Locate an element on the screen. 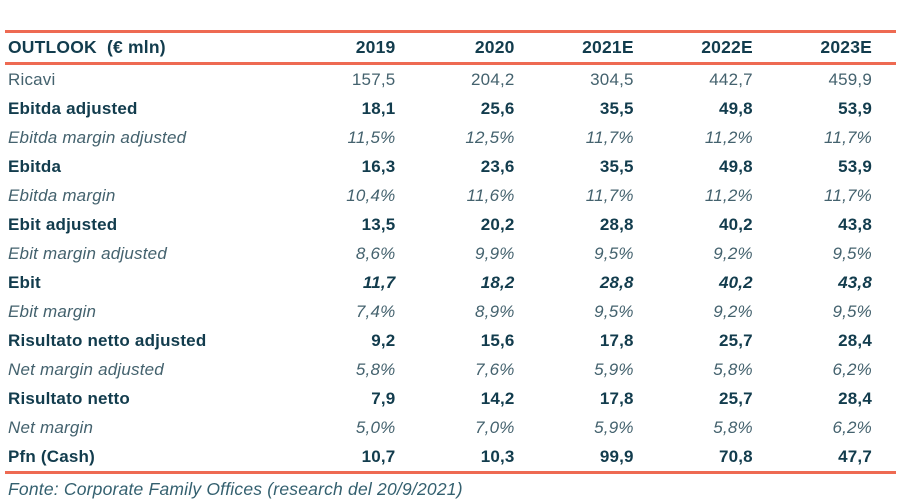 The height and width of the screenshot is (500, 900). row-label: Ebit margin is located at coordinates (52, 311).